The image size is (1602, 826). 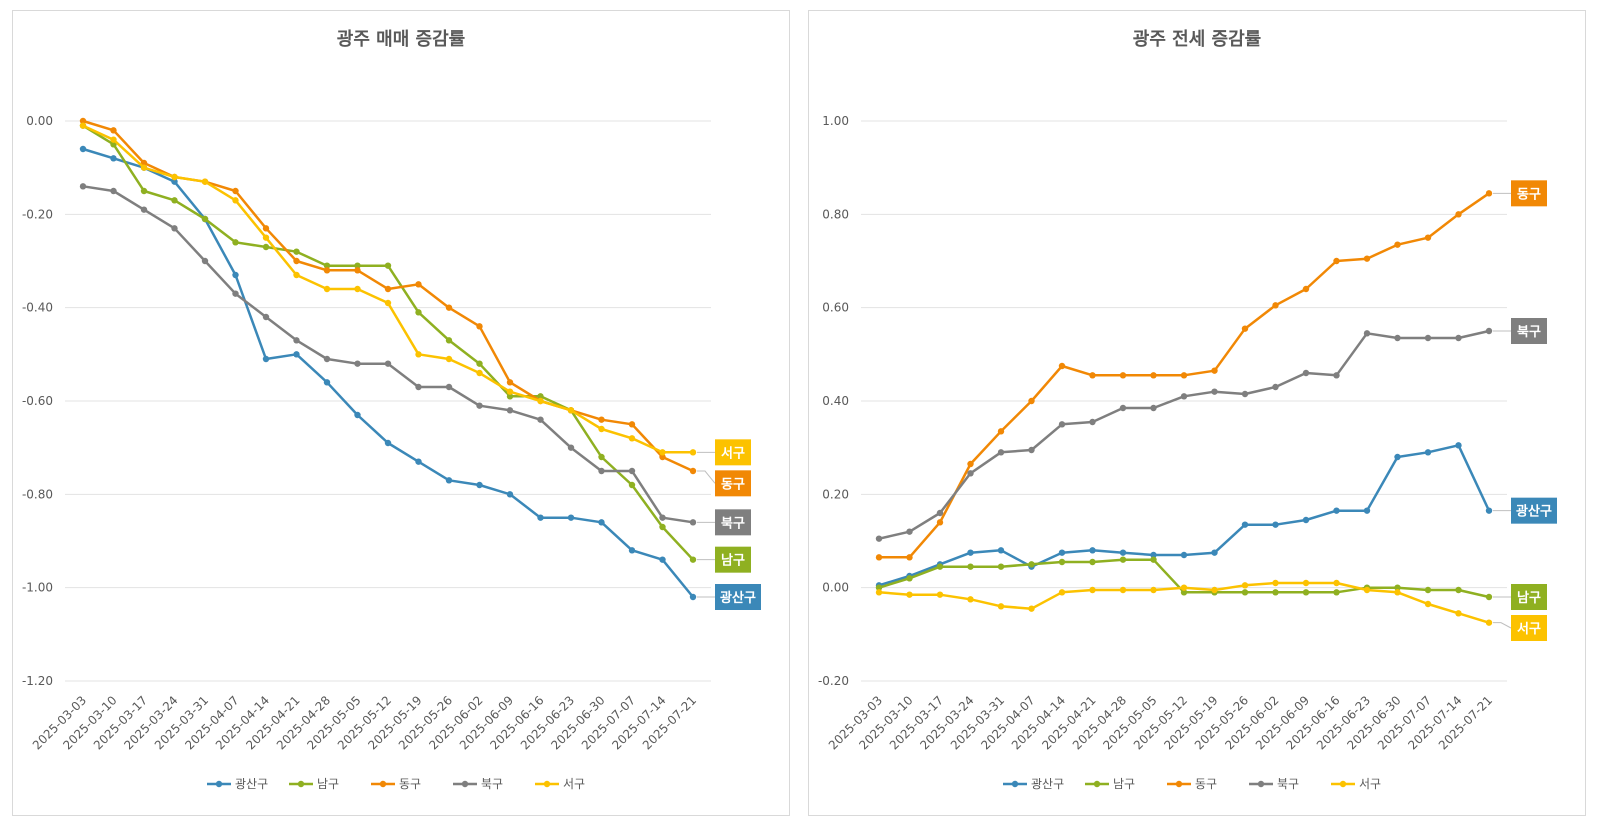 I want to click on y-tick-label: 0.00, so click(x=835, y=588).